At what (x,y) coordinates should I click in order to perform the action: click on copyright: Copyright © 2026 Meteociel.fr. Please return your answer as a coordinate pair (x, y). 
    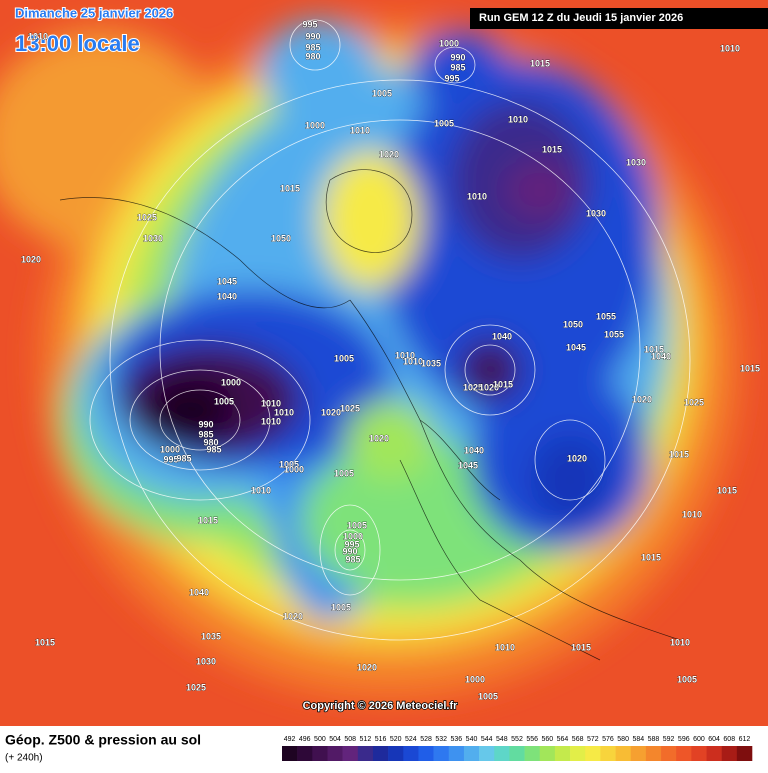
    Looking at the image, I should click on (381, 706).